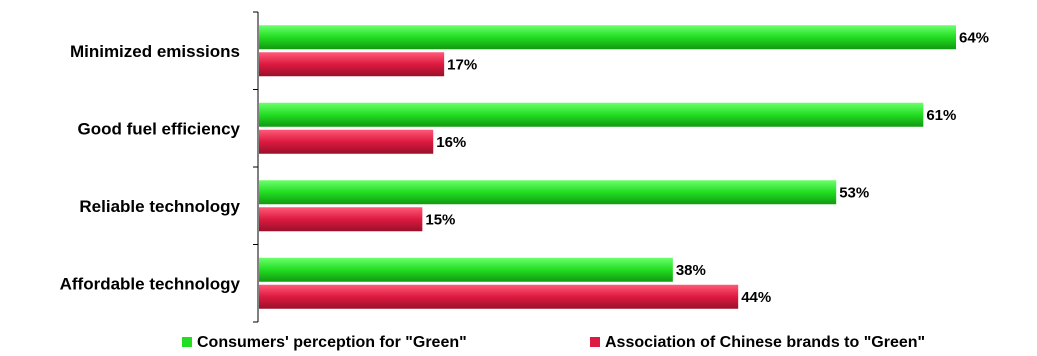 This screenshot has width=1037, height=356. I want to click on data-label: 17%, so click(462, 64).